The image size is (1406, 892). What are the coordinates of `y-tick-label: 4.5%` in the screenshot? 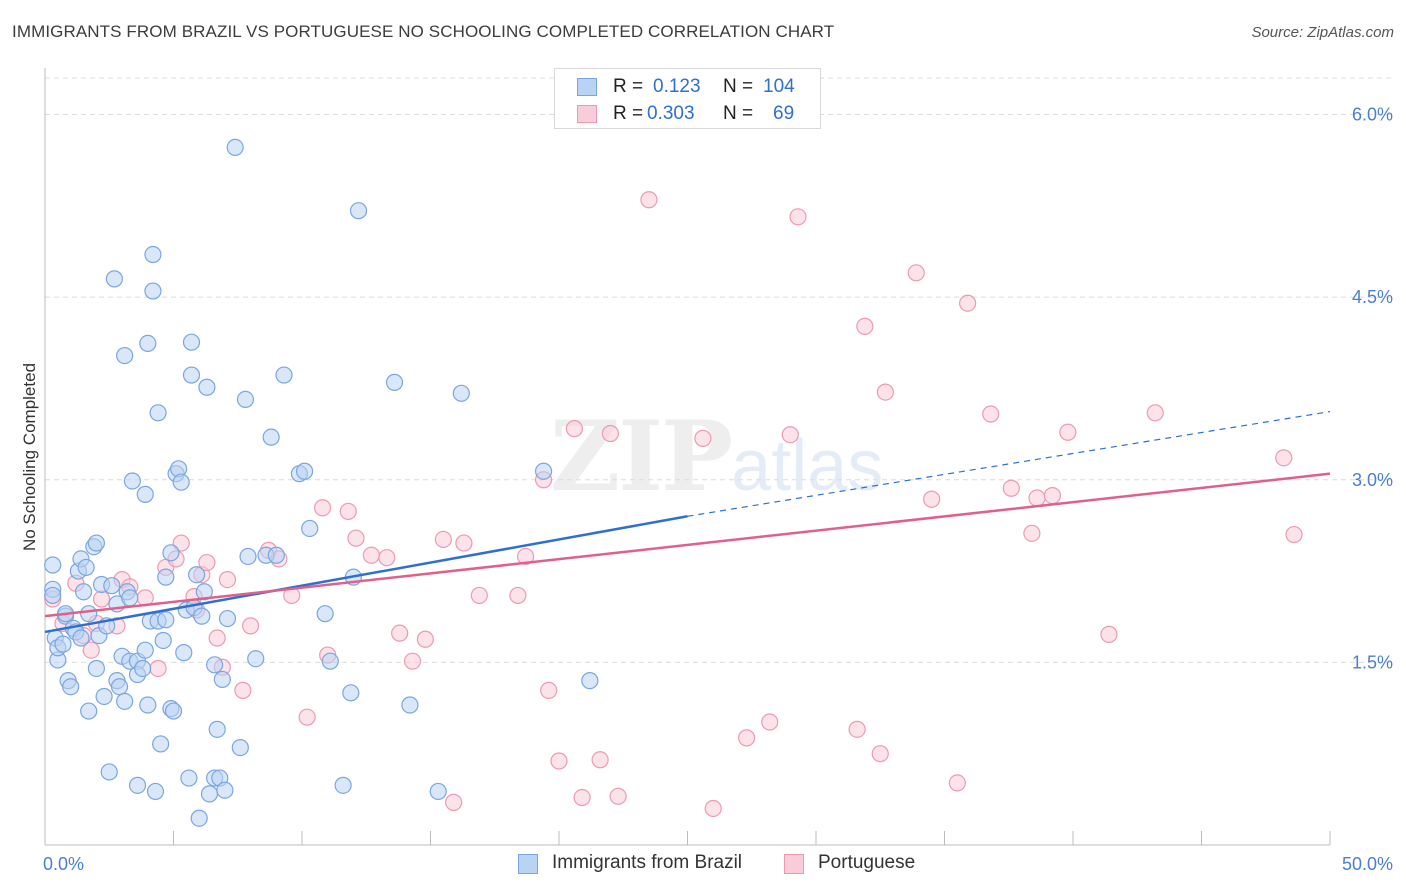 It's located at (1372, 297).